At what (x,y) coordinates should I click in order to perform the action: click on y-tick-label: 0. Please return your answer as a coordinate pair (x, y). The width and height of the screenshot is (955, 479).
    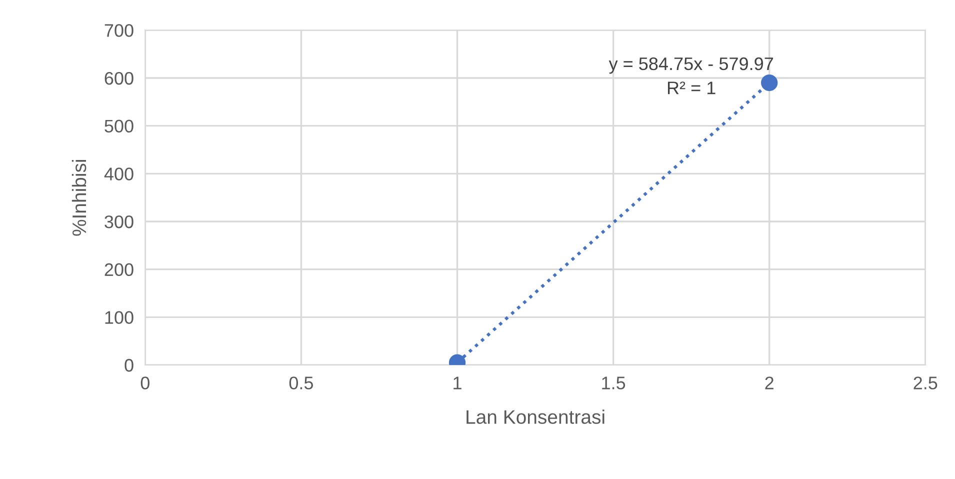
    Looking at the image, I should click on (129, 365).